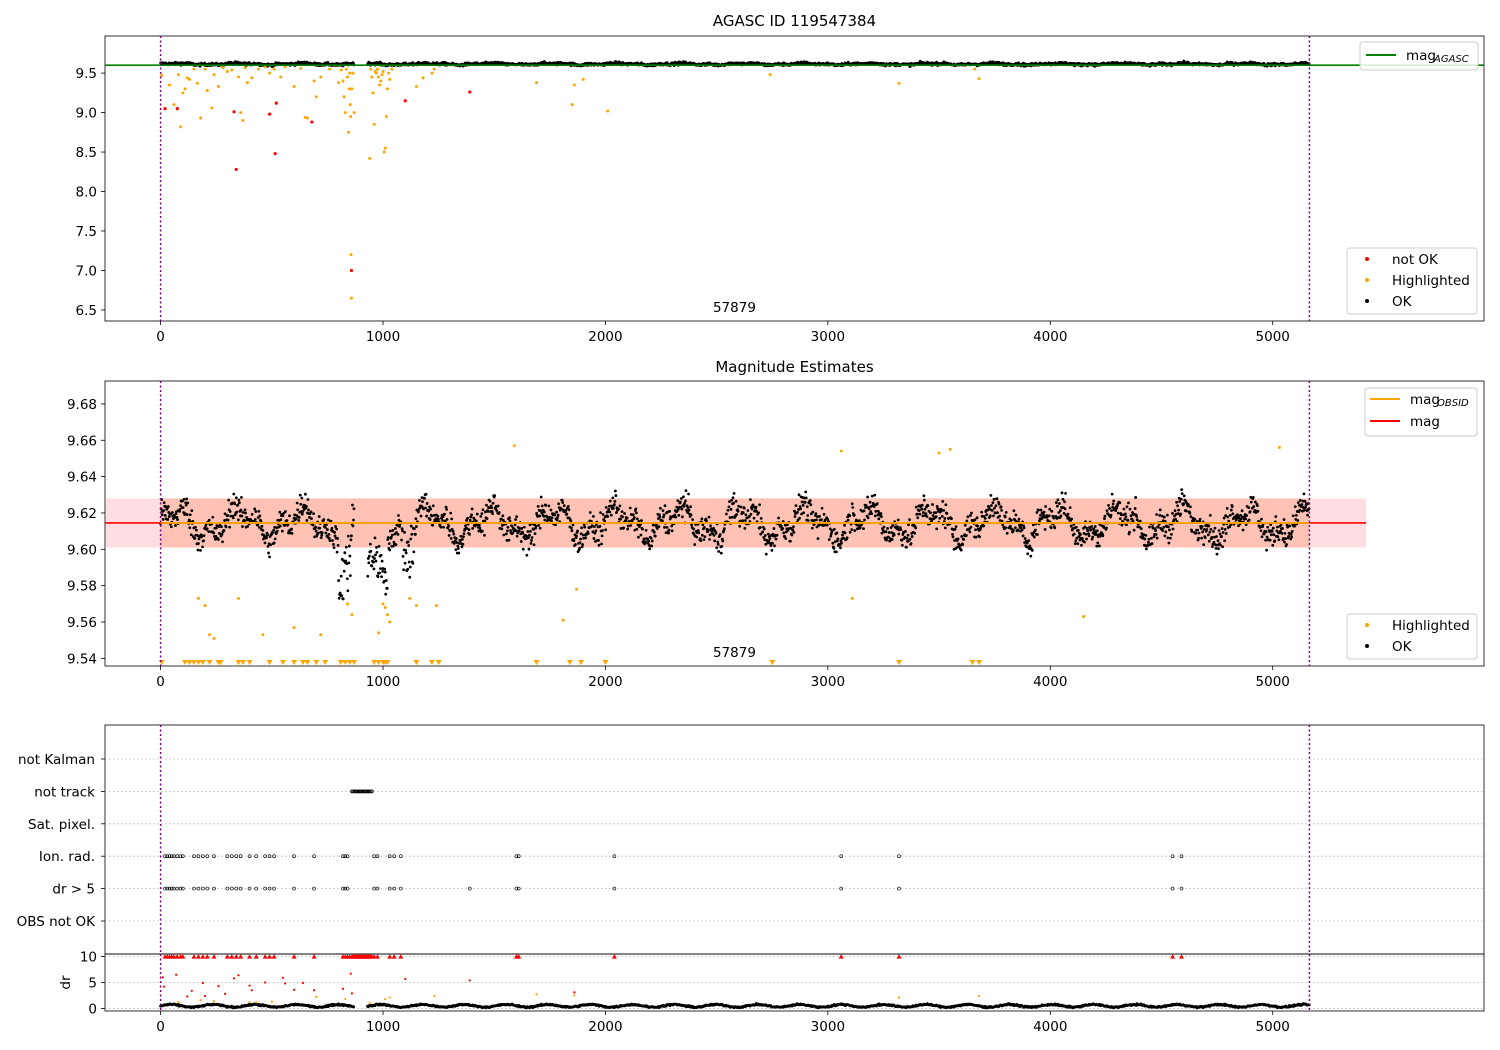 The width and height of the screenshot is (1500, 1050). Describe the element at coordinates (1273, 337) in the screenshot. I see `x-tick-label: 5000` at that location.